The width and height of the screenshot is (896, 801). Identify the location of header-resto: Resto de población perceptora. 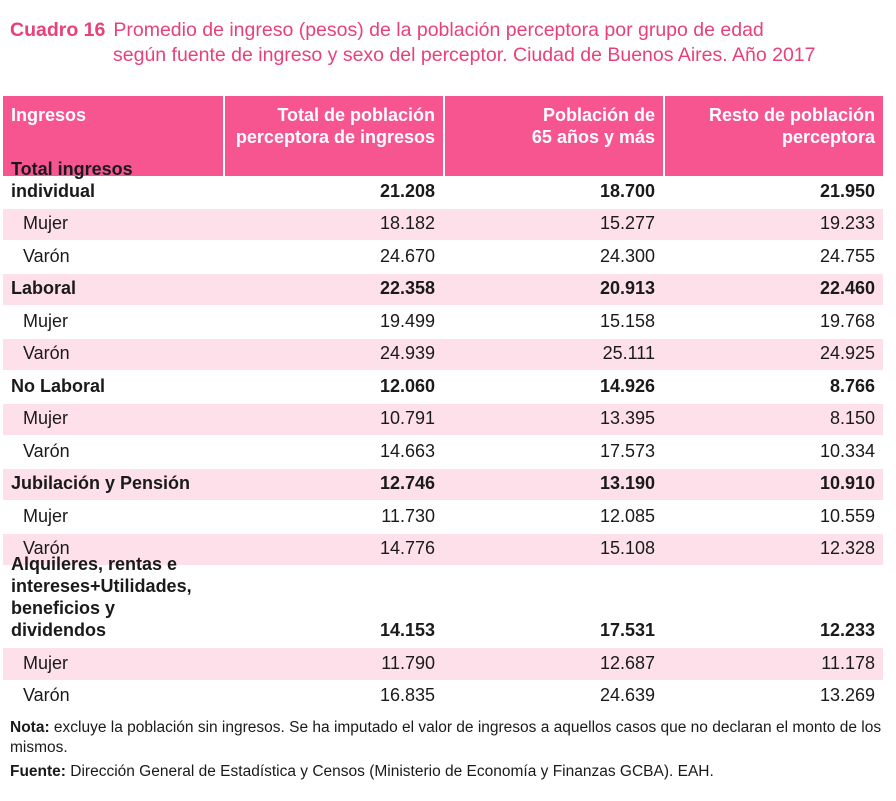
(773, 136).